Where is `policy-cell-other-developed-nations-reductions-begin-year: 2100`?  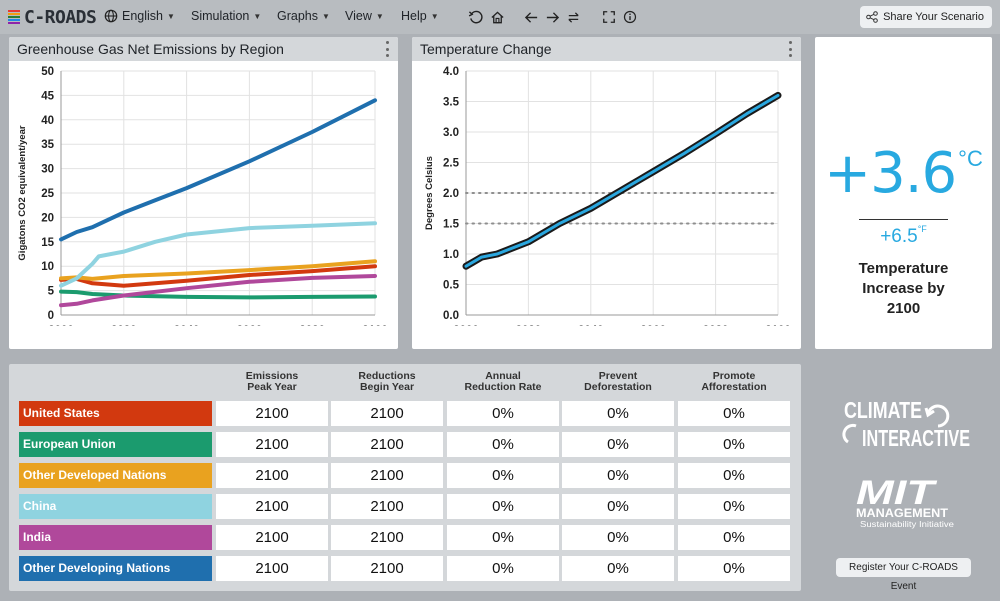 policy-cell-other-developed-nations-reductions-begin-year: 2100 is located at coordinates (387, 475).